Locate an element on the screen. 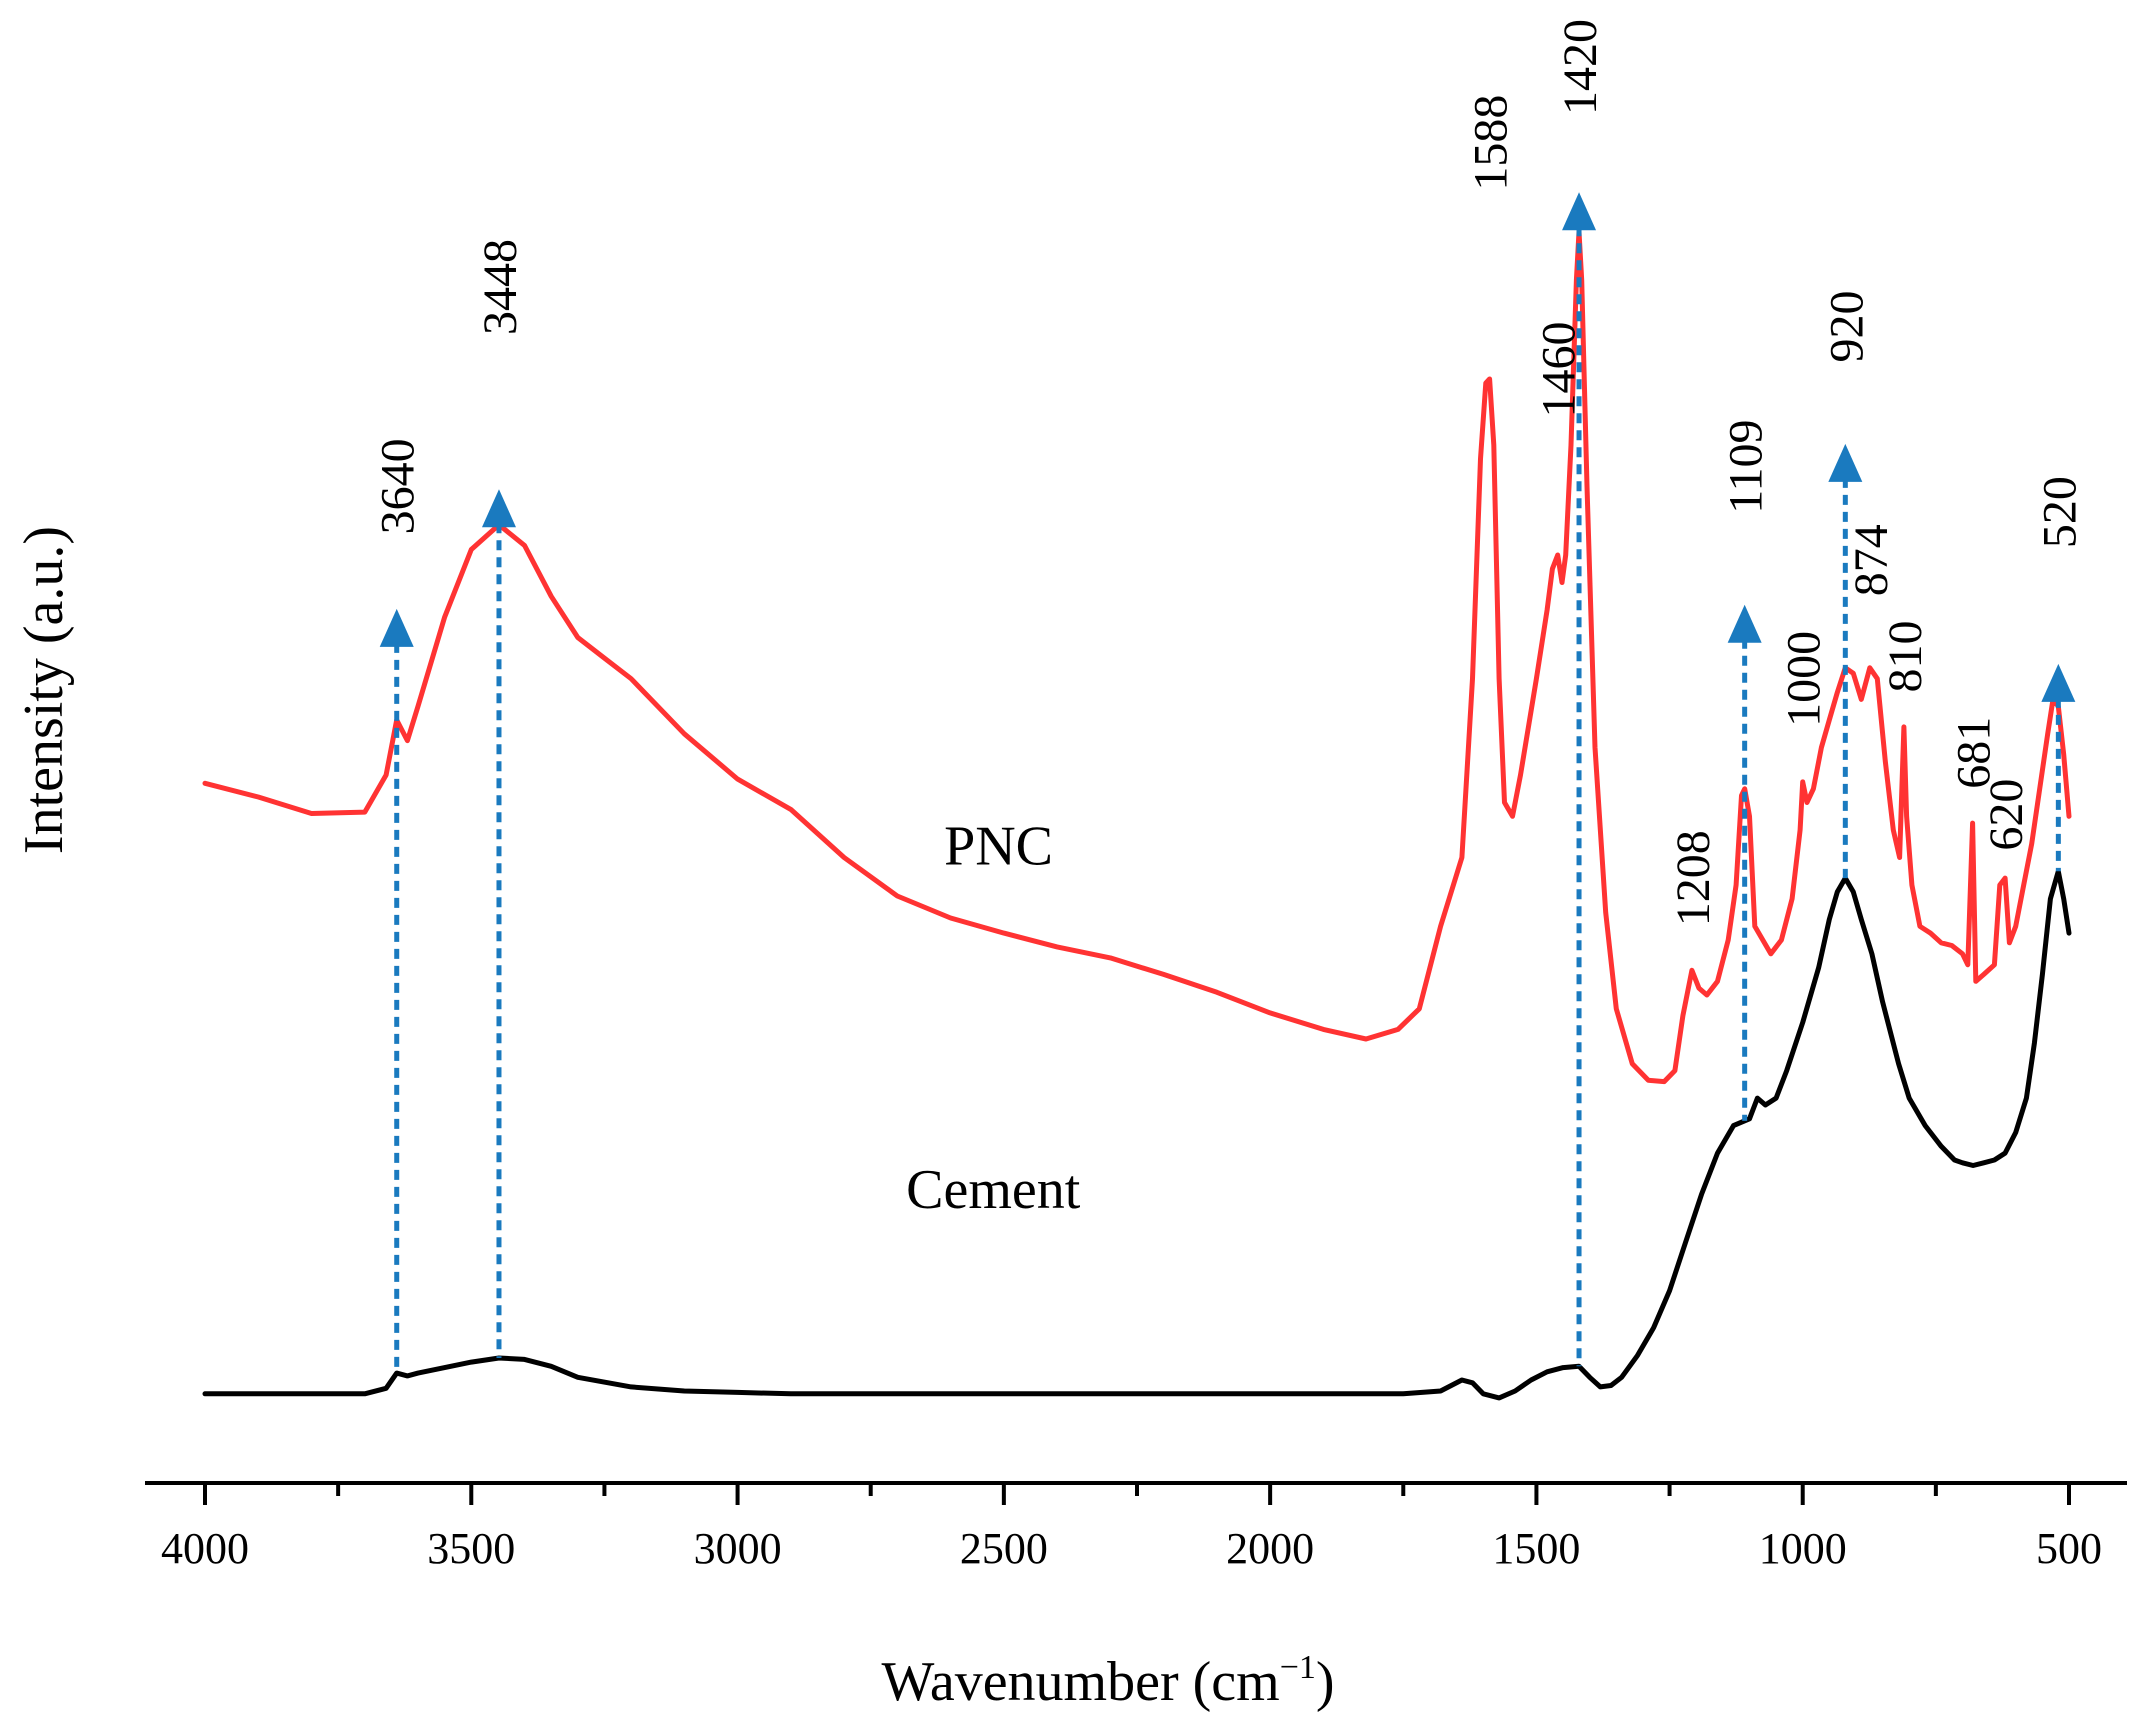 This screenshot has height=1713, width=2147. peak-label-681: 681 is located at coordinates (1974, 753).